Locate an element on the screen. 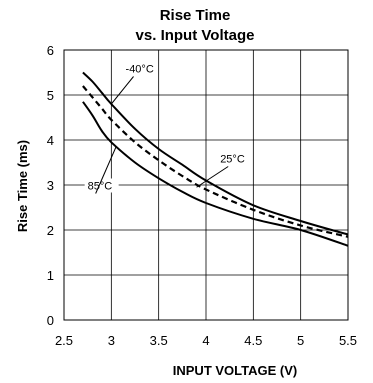 The width and height of the screenshot is (373, 383). x-tick-label: 5 is located at coordinates (300, 340).